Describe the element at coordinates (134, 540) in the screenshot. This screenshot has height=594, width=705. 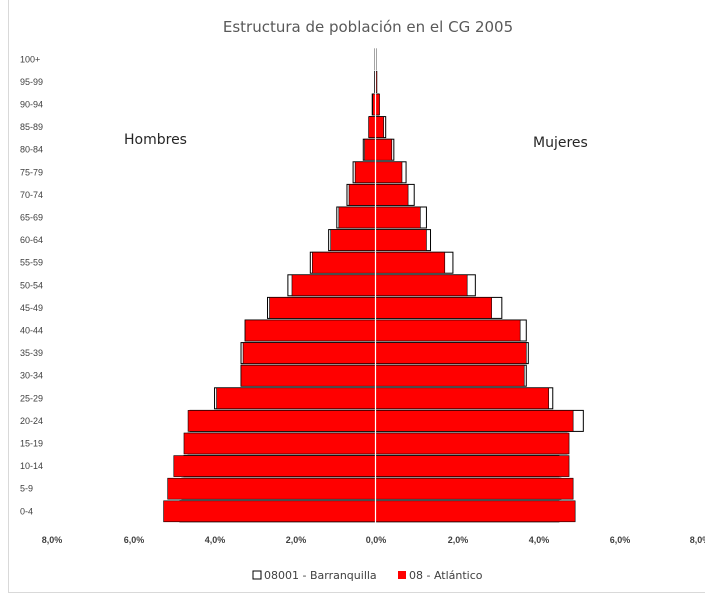
I see `x-tick-1: 6,0%` at that location.